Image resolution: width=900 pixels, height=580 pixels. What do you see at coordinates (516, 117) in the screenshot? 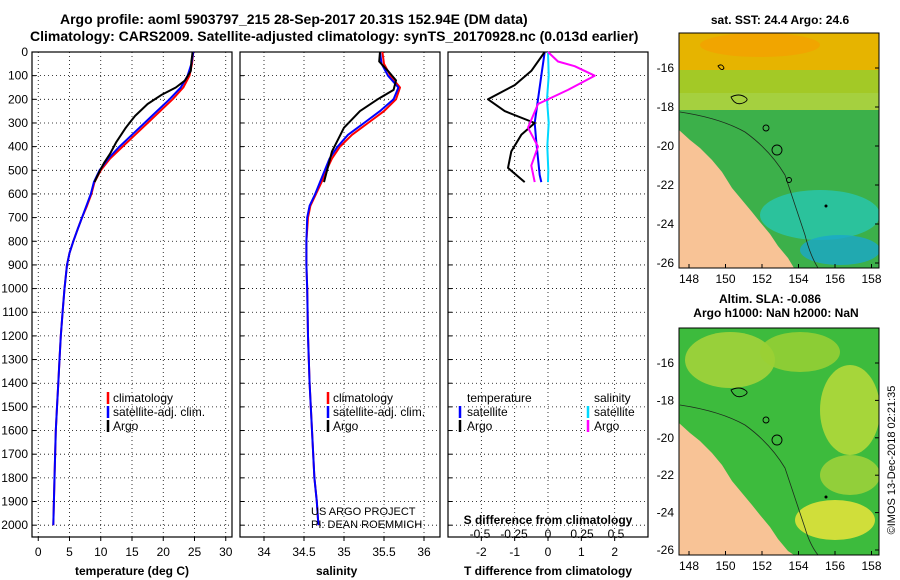
I see `series-line-temperature-argo` at bounding box center [516, 117].